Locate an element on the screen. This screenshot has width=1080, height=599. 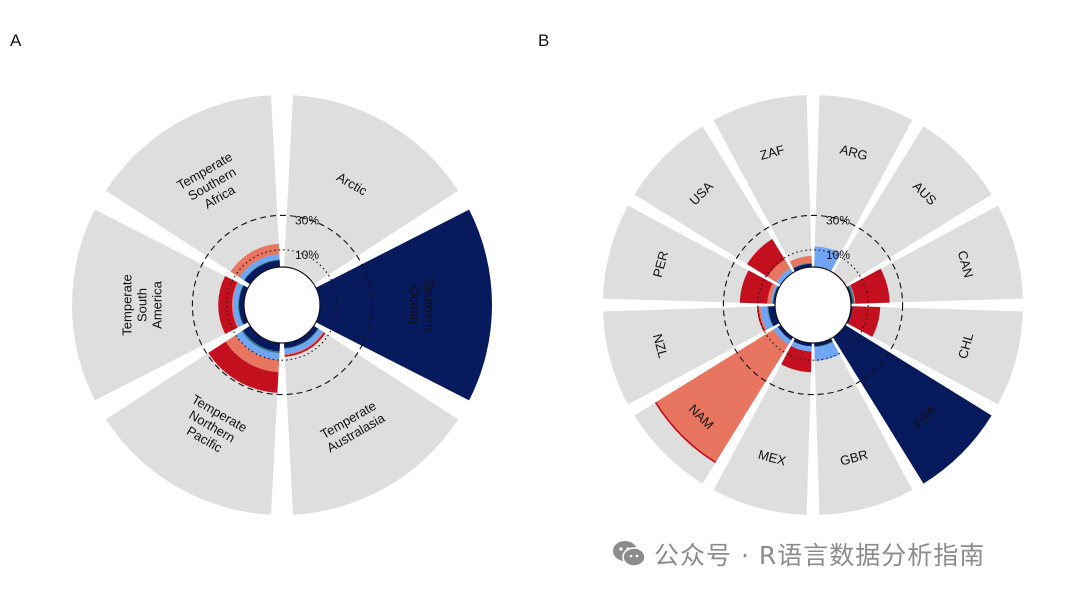
category-label-temperate-south-america: TemperateSouthAmerica is located at coordinates (142, 304).